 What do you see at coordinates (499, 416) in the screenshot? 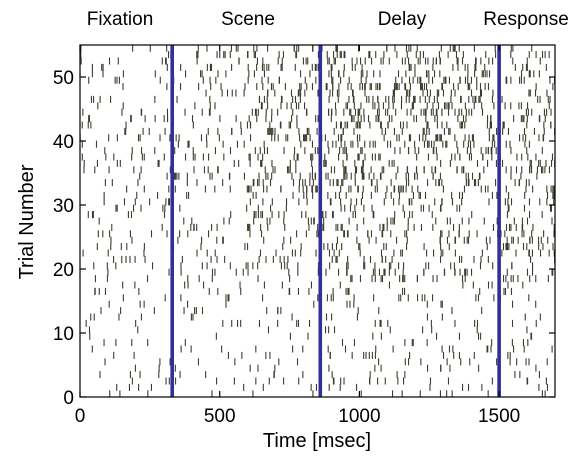
I see `x-tick-label: 1500` at bounding box center [499, 416].